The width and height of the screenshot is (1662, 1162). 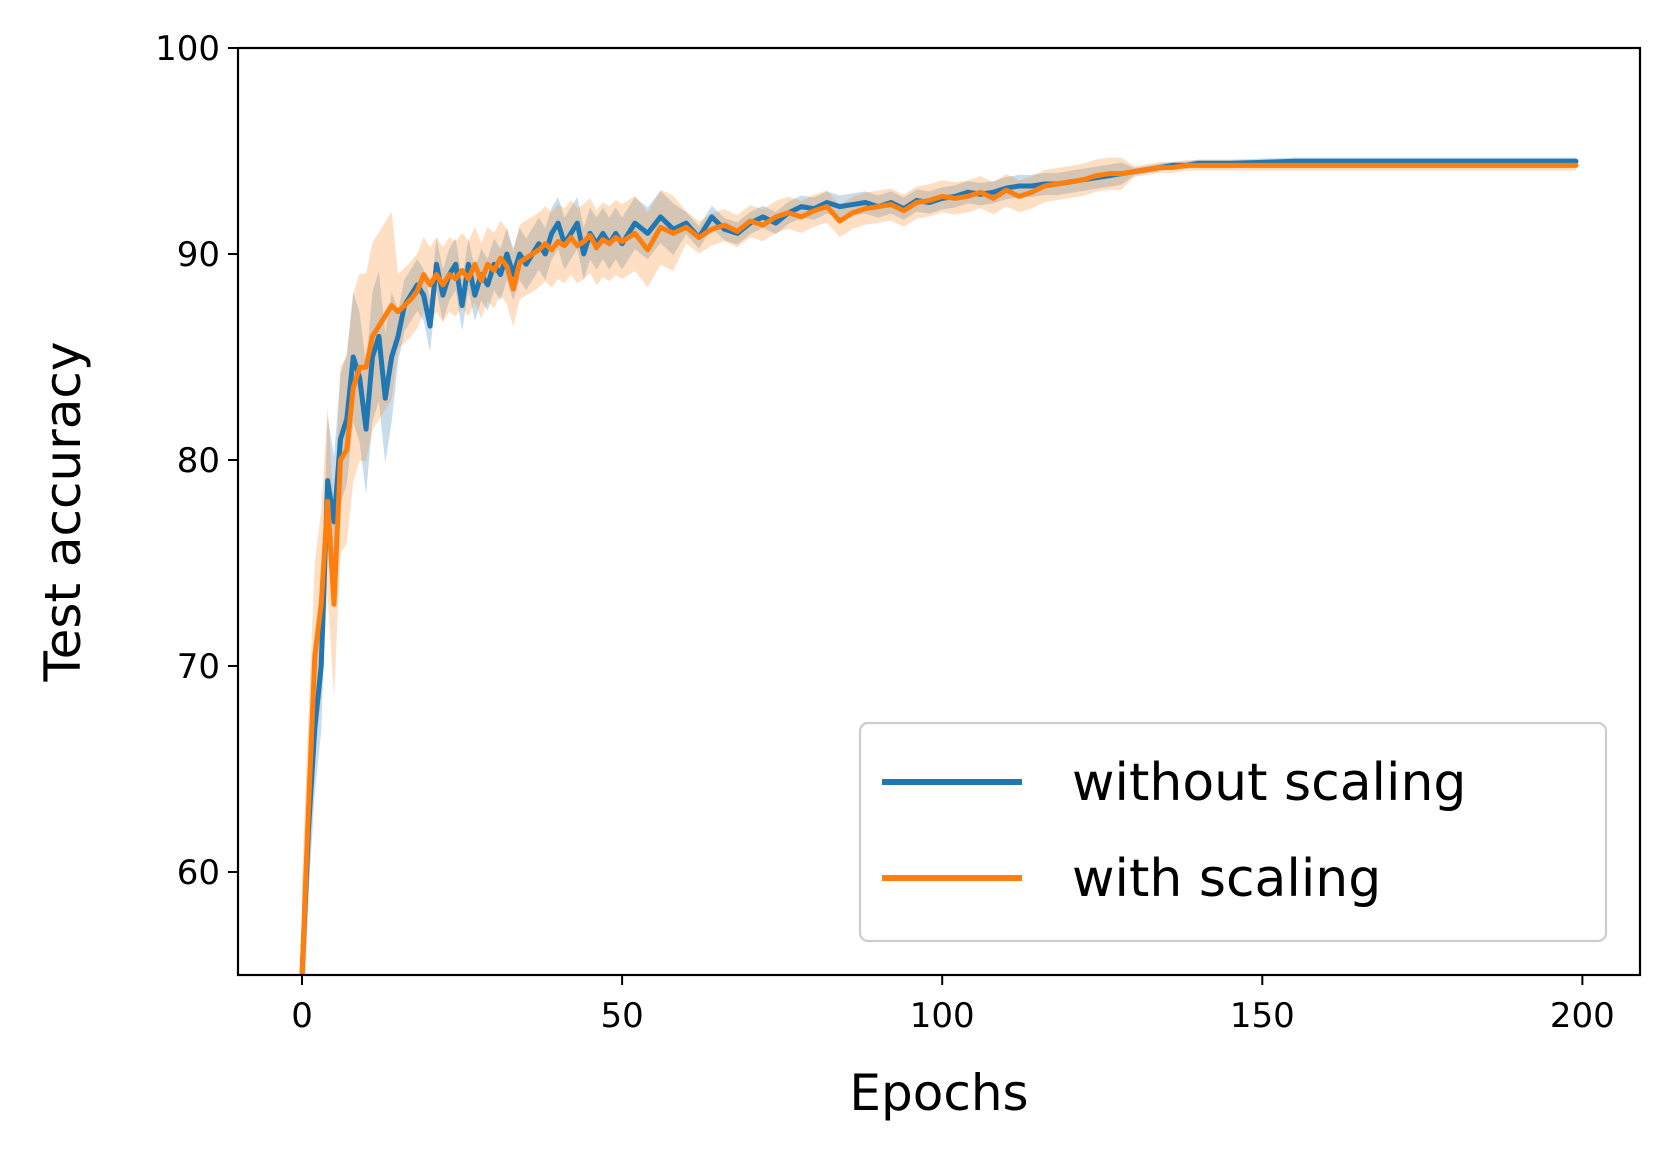 What do you see at coordinates (187, 49) in the screenshot?
I see `y-tick-label: 100` at bounding box center [187, 49].